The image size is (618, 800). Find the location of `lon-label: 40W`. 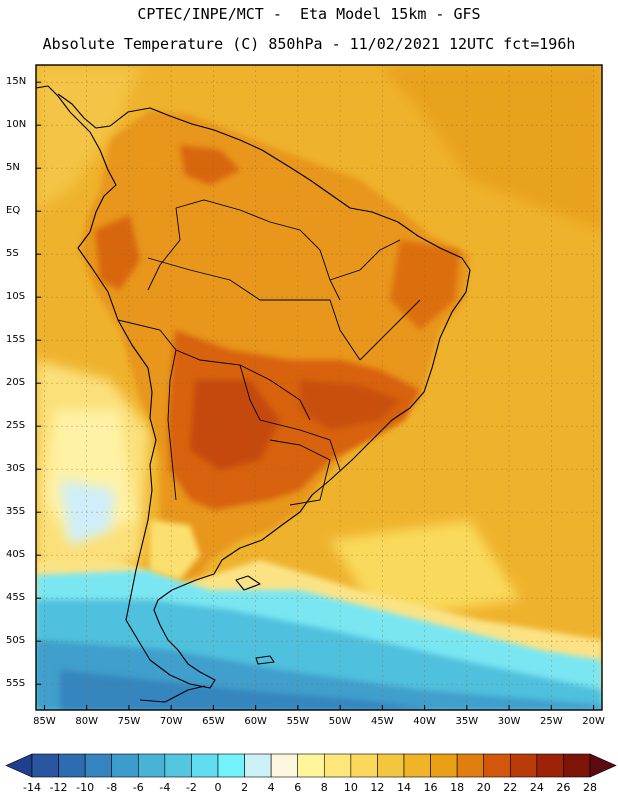

lon-label: 40W is located at coordinates (424, 721).